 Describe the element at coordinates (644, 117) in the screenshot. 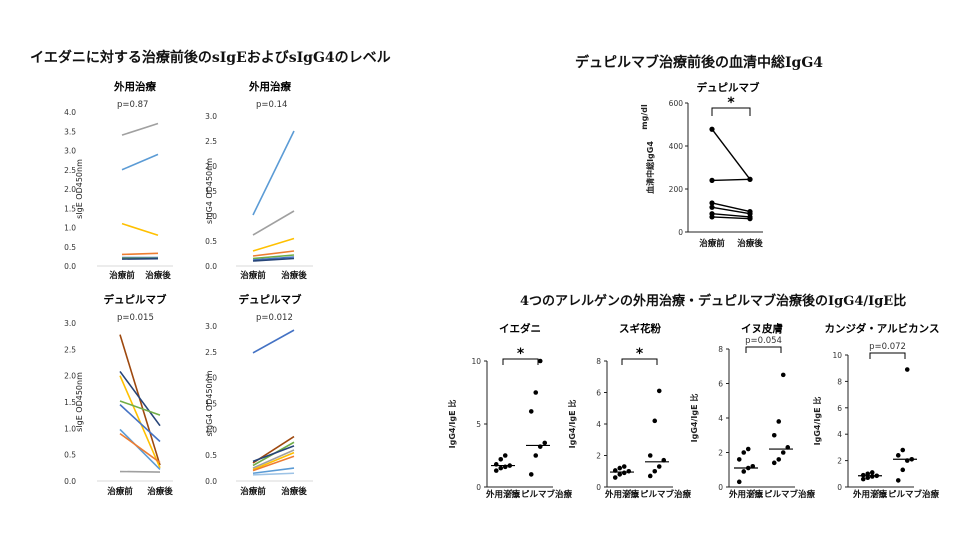

I see `unit-label: mg/dl` at that location.